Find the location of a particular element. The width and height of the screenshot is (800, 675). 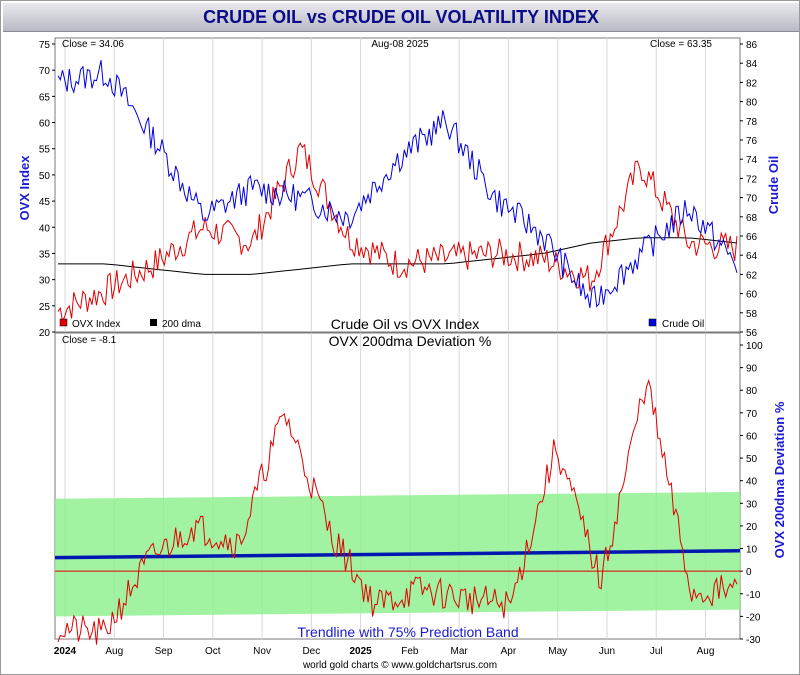

legend-dma-swatch is located at coordinates (153, 322).